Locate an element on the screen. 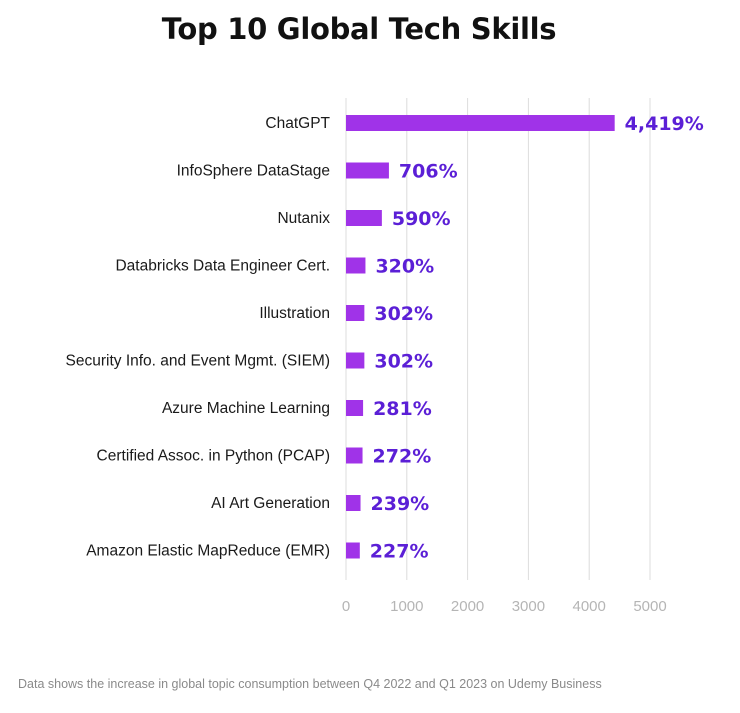  category-label: Nutanix is located at coordinates (303, 218).